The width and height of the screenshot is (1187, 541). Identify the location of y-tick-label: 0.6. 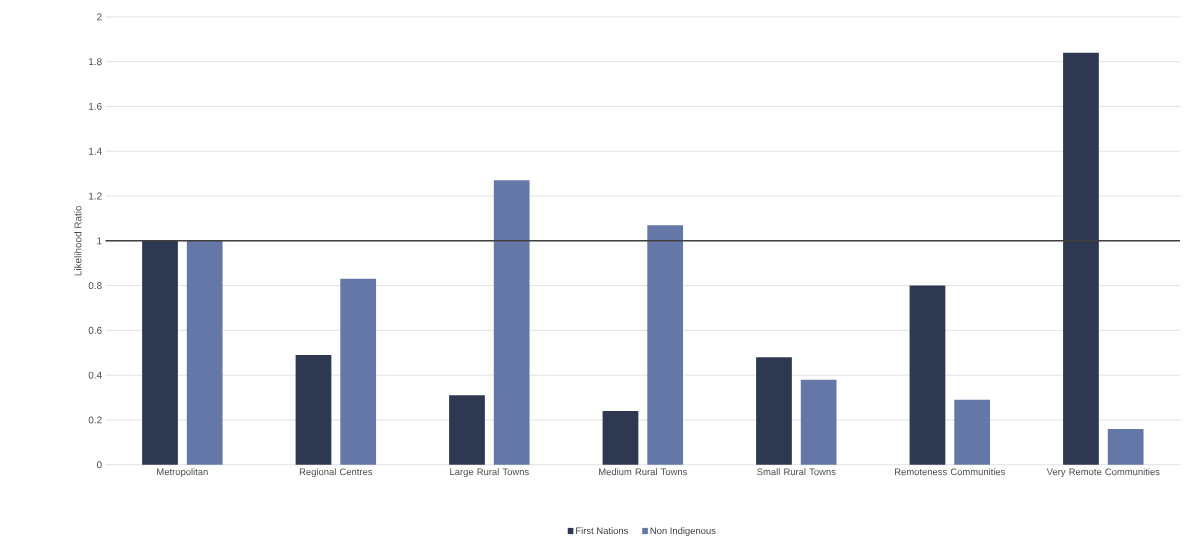
(95, 330).